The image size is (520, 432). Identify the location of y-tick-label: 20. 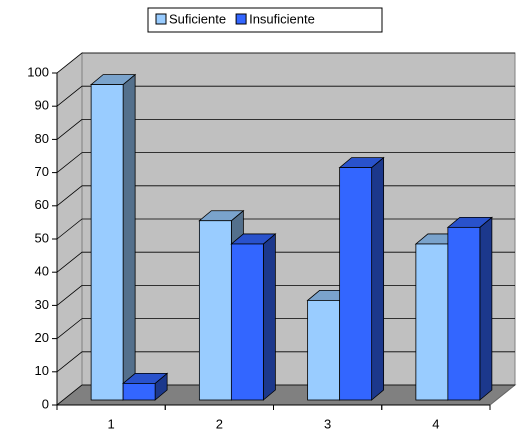
(42, 337).